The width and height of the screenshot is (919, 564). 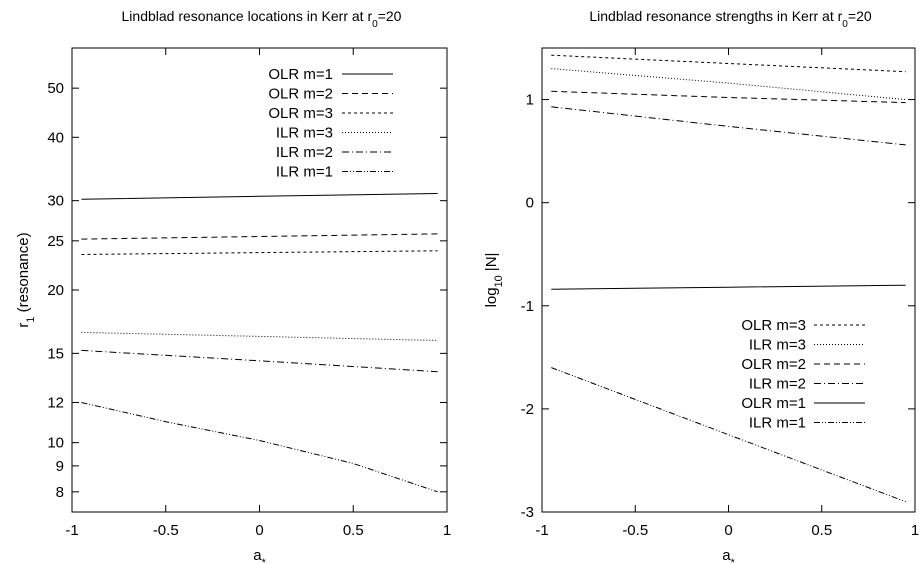 What do you see at coordinates (55, 137) in the screenshot?
I see `y-tick-label: 40` at bounding box center [55, 137].